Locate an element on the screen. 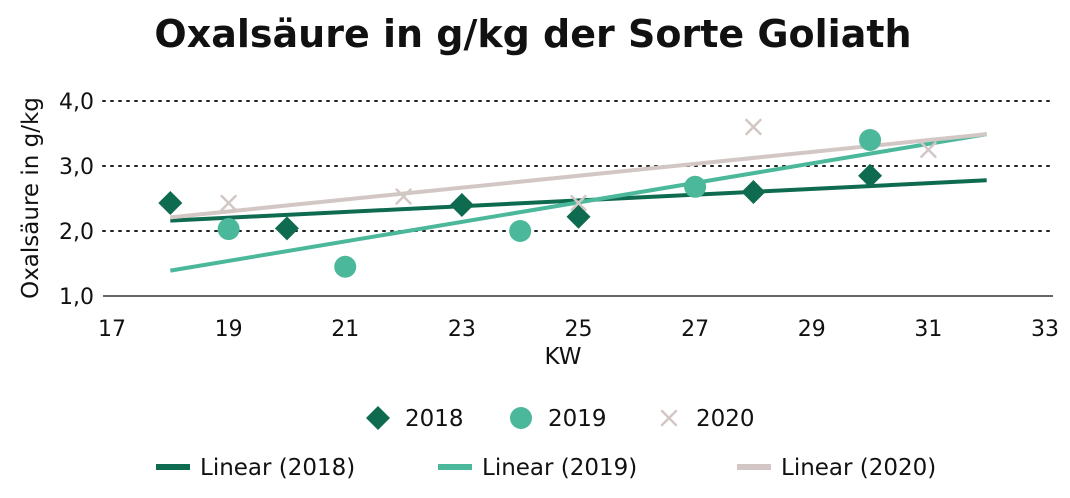 This screenshot has height=498, width=1070. legend-label: Linear (2018) is located at coordinates (277, 468).